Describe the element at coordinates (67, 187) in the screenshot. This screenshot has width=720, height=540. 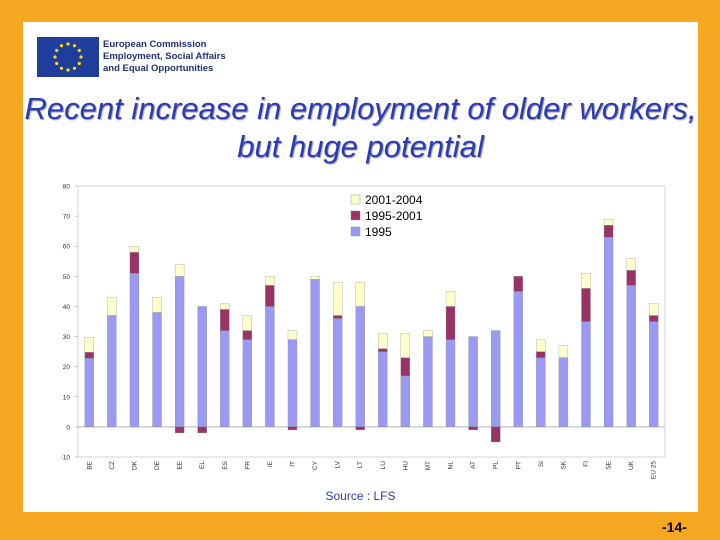
I see `y-tick-label: 80` at that location.